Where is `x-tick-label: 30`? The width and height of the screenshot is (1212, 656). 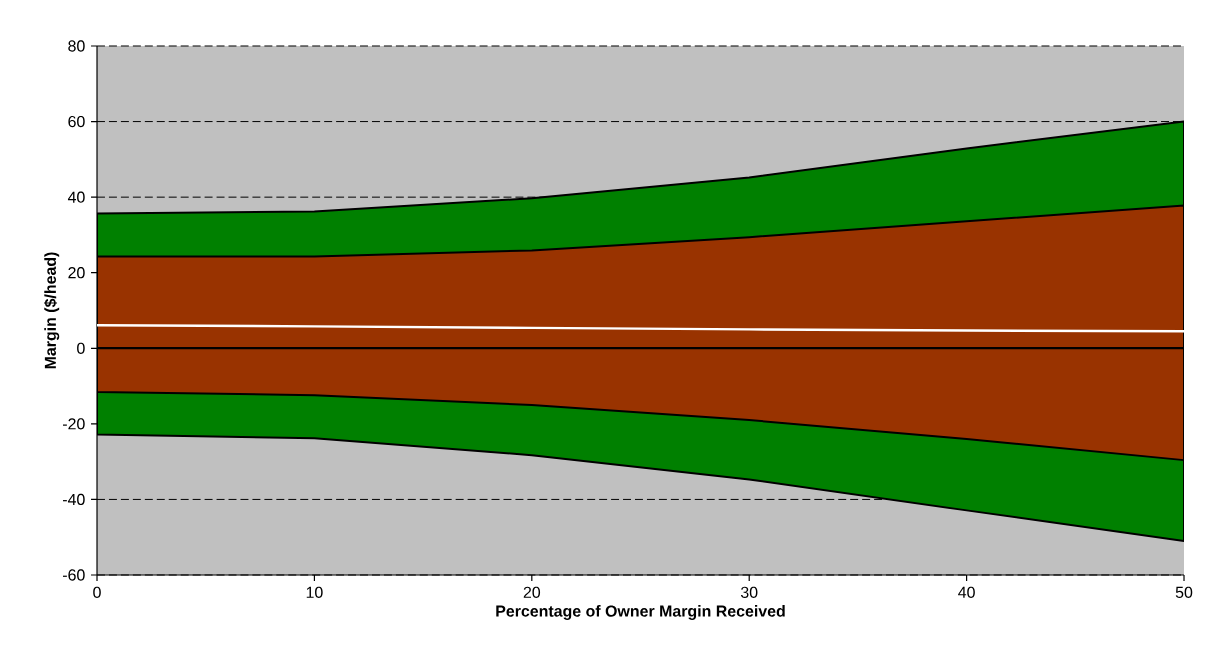 x-tick-label: 30 is located at coordinates (749, 592).